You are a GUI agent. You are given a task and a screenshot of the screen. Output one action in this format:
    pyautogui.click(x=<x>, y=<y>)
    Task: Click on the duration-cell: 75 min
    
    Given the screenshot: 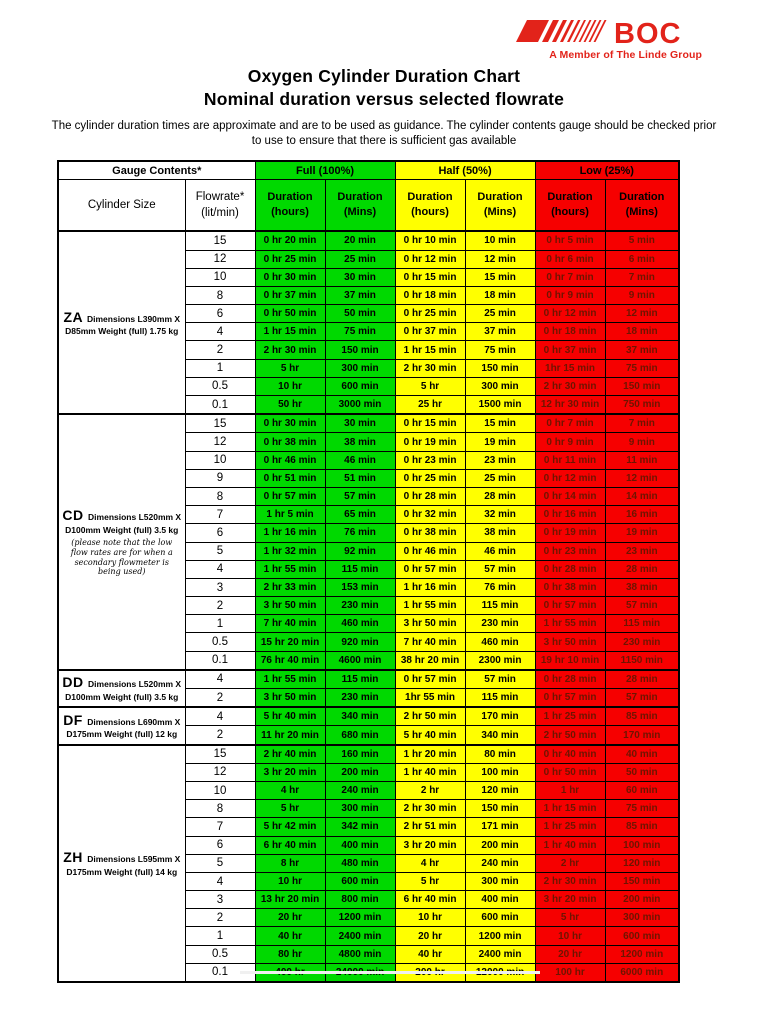 What is the action you would take?
    pyautogui.click(x=500, y=350)
    